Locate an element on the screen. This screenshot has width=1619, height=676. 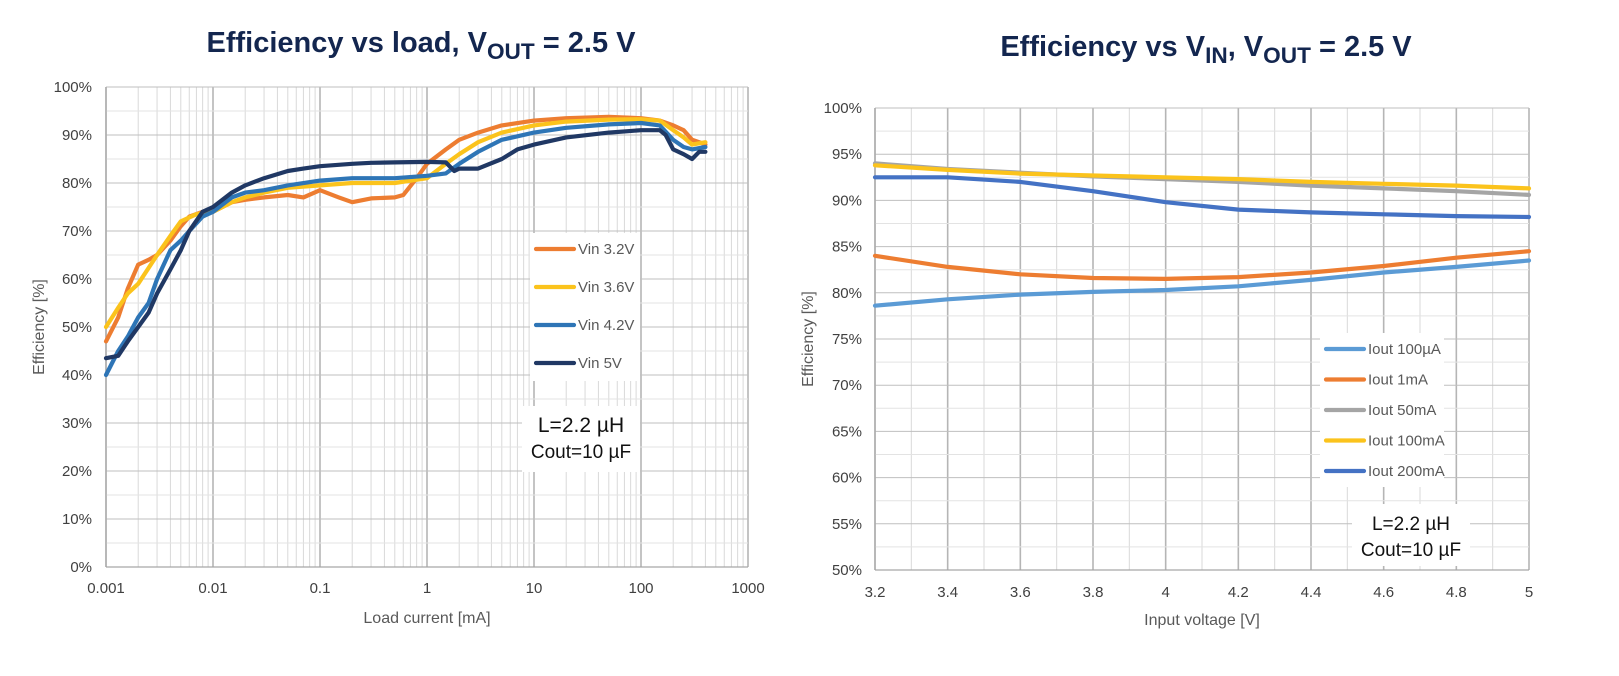
y-tick-label: 0% is located at coordinates (81, 567).